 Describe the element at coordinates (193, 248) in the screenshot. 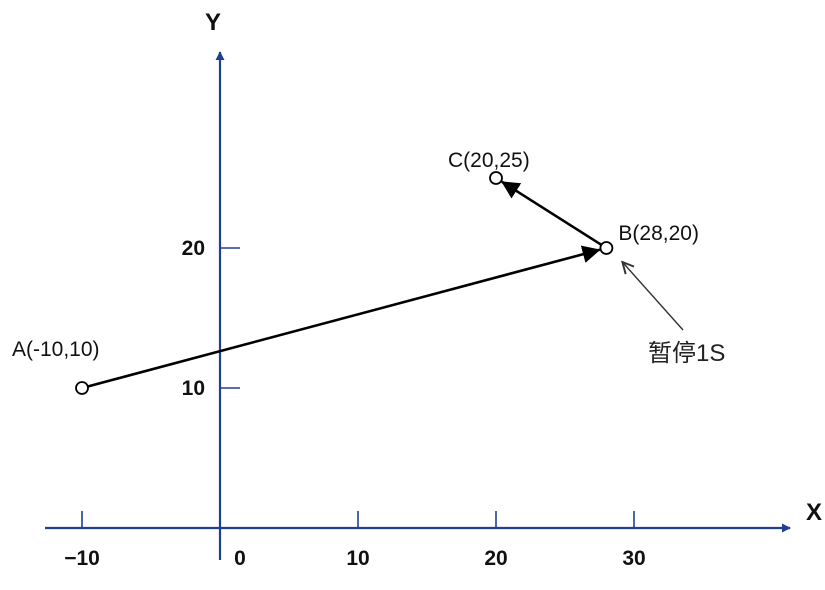

I see `y-tick-label: 20` at that location.